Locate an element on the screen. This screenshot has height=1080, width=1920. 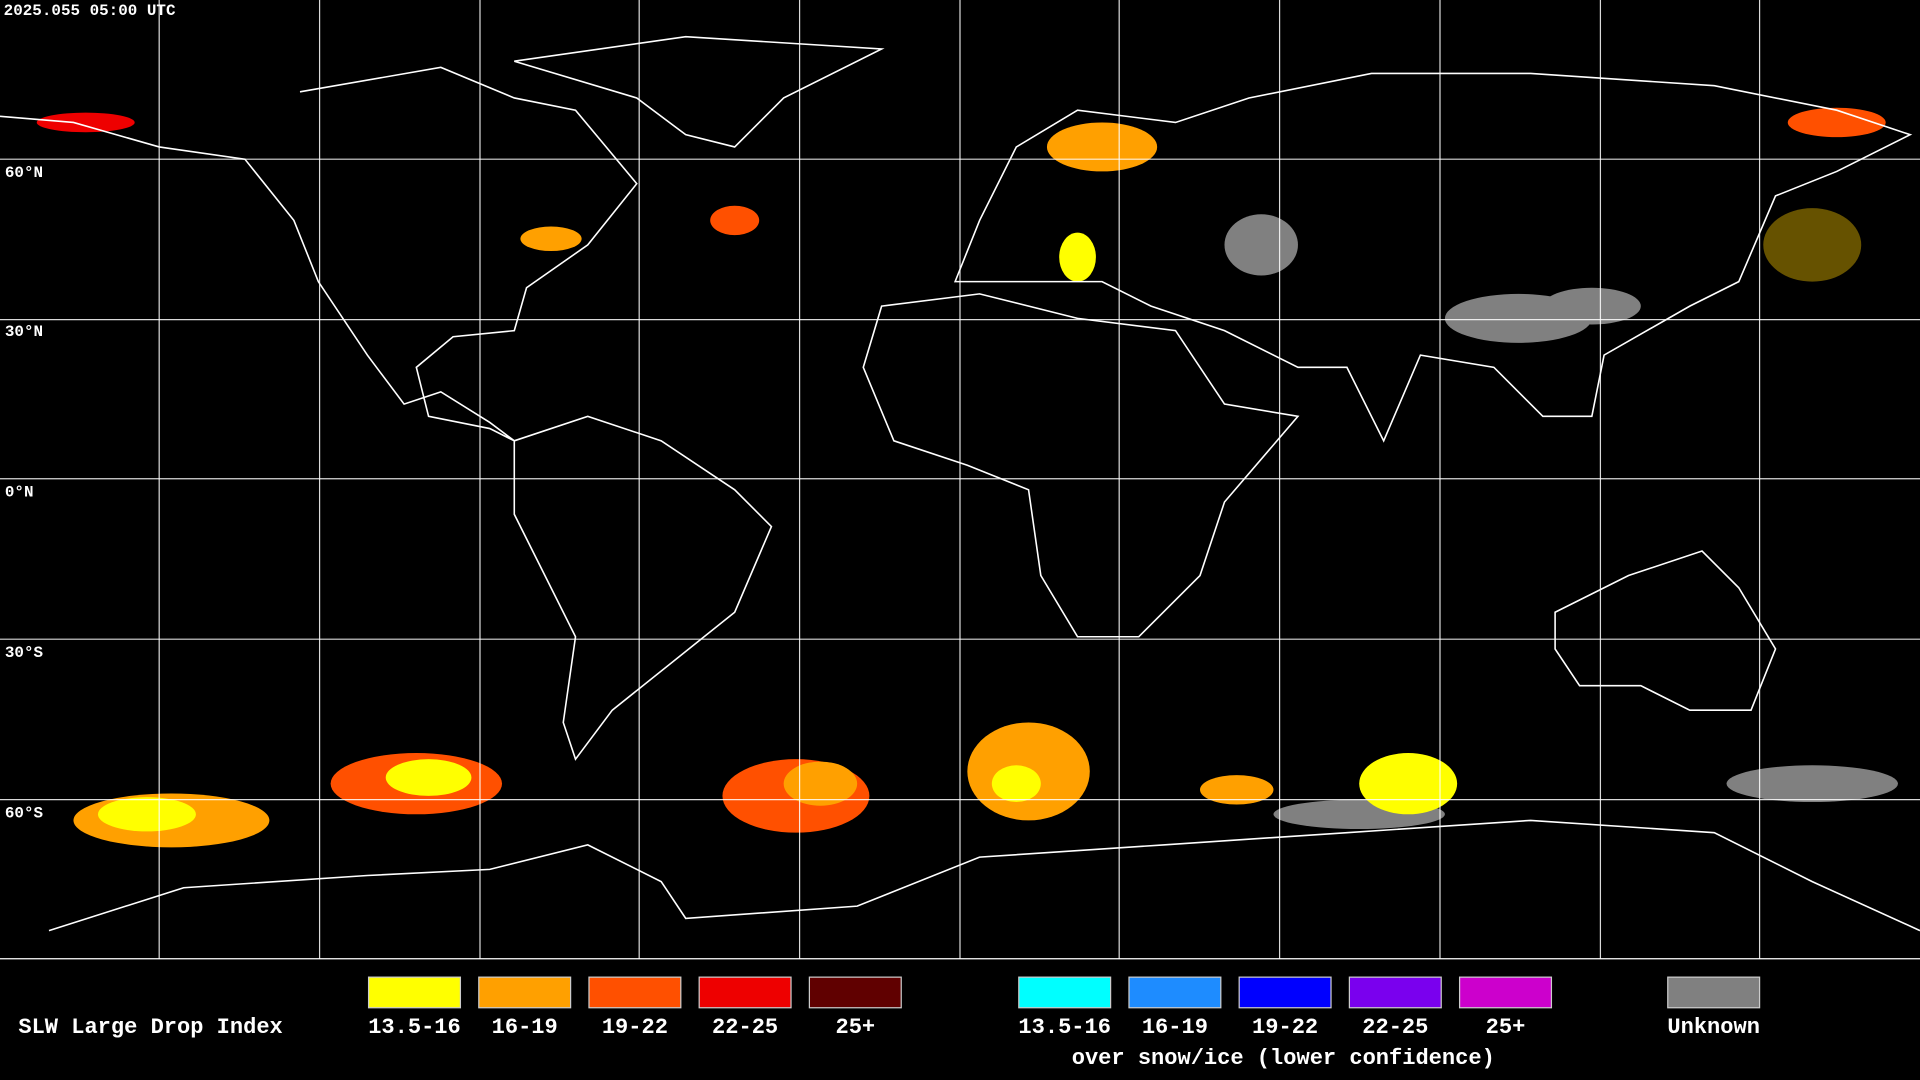
latitude-label: 60°N is located at coordinates (24, 173).